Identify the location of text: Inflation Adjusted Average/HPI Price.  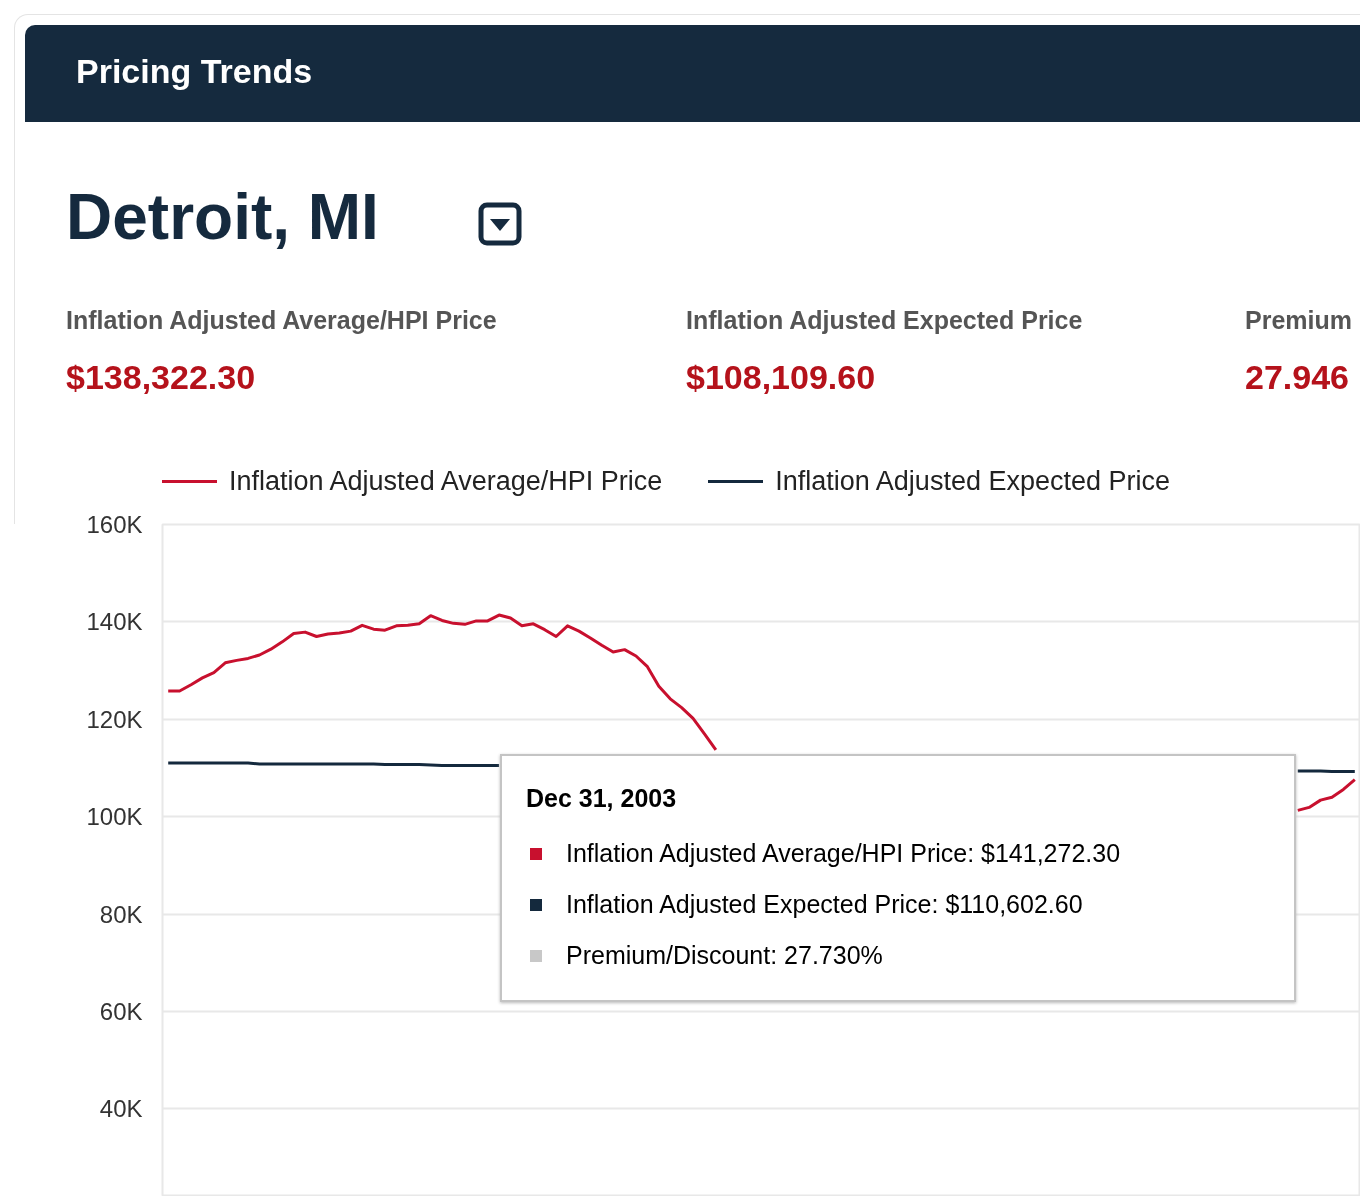
(281, 320).